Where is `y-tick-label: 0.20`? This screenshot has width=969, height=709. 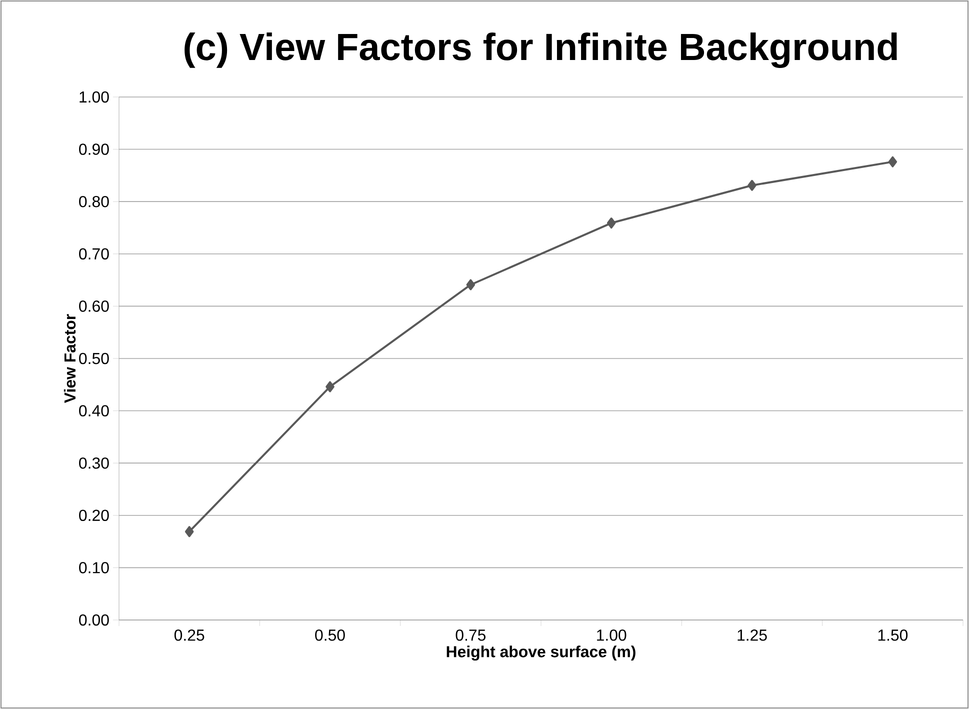 y-tick-label: 0.20 is located at coordinates (94, 516).